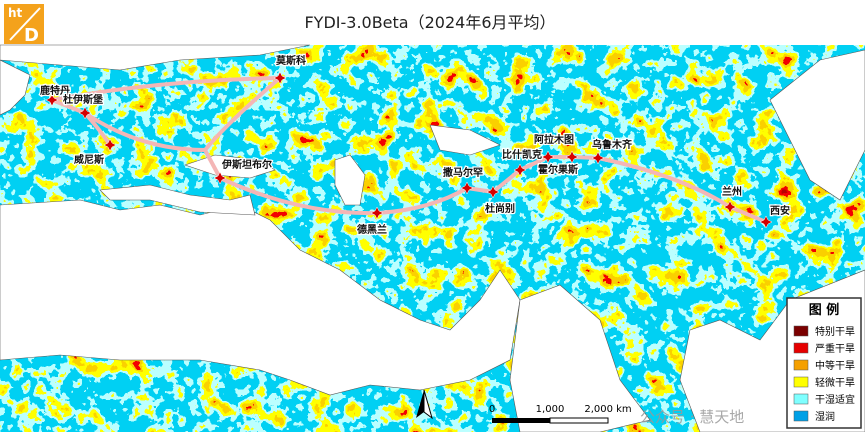  Describe the element at coordinates (824, 310) in the screenshot. I see `legend-title: 图 例` at that location.